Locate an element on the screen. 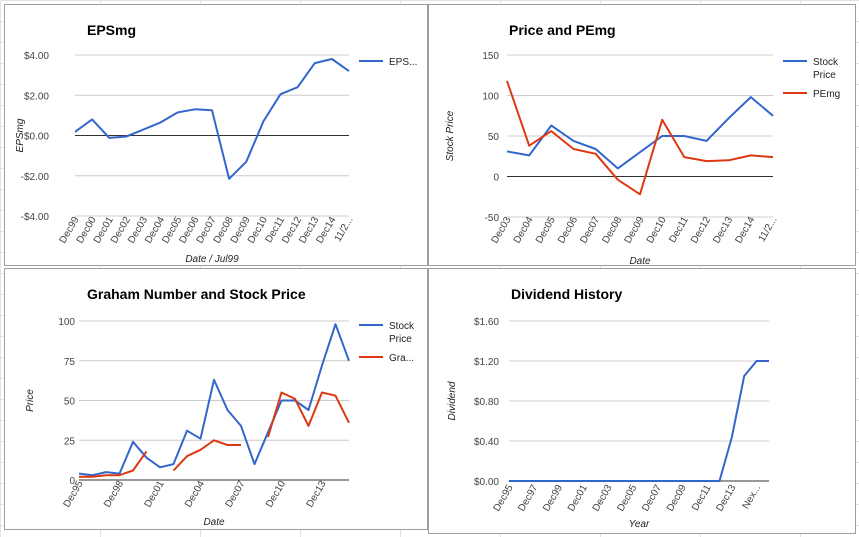 The image size is (859, 537). x-tick-label: Dec08 is located at coordinates (612, 230).